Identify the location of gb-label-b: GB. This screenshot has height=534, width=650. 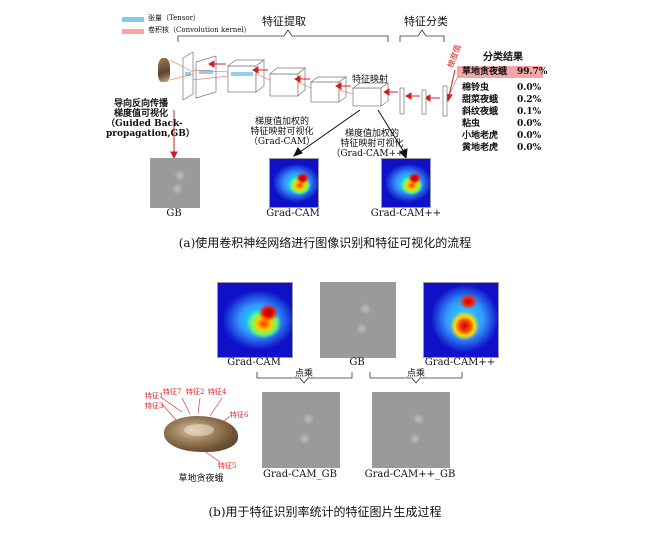
(357, 362).